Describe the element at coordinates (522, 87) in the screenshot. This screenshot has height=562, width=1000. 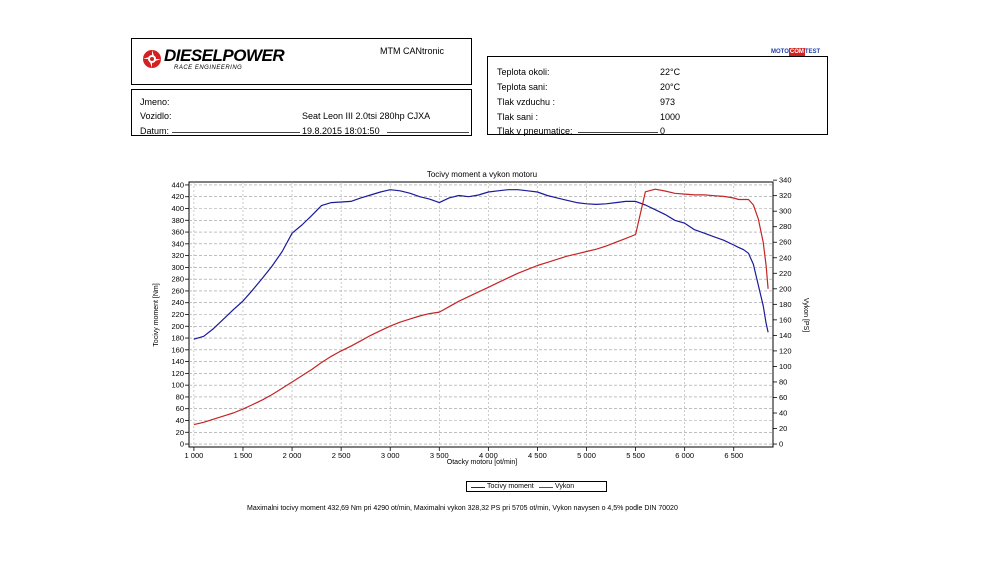
I see `cond-label-intake-temp: Teplota sani:` at that location.